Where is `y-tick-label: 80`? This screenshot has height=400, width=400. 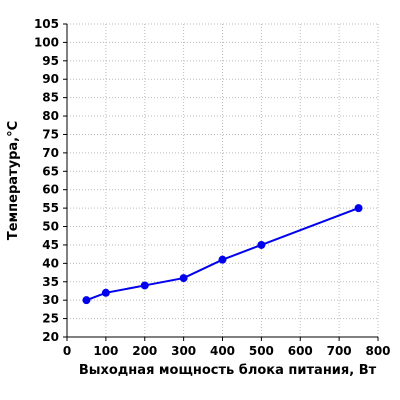
y-tick-label: 80 is located at coordinates (50, 116).